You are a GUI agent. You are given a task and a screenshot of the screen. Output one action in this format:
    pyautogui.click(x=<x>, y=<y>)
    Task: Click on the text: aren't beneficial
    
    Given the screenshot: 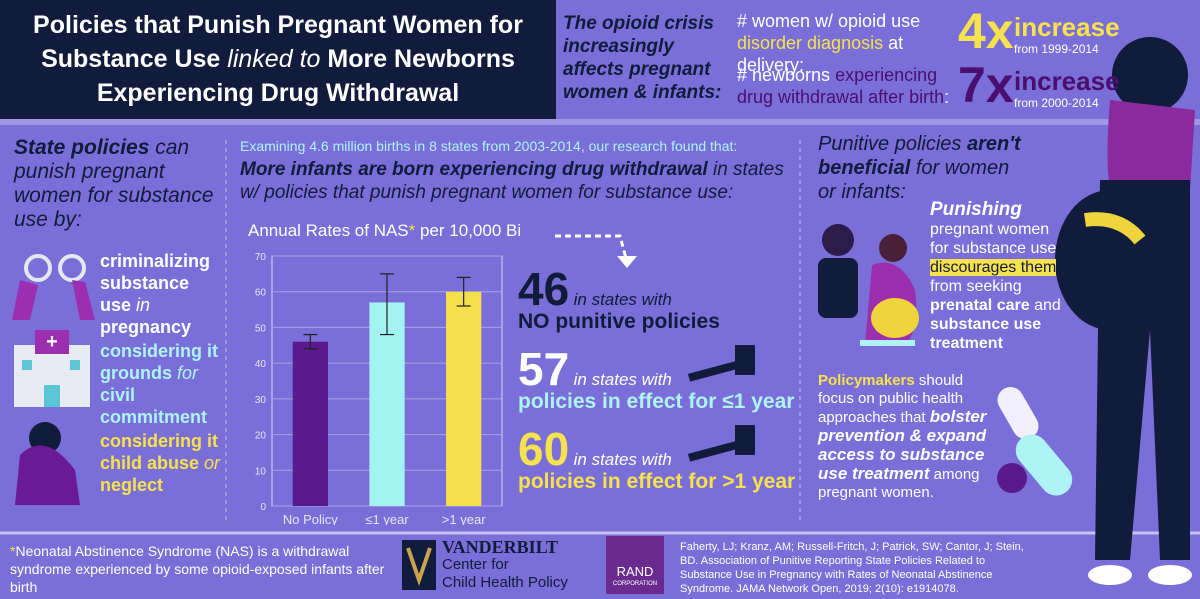 What is the action you would take?
    pyautogui.click(x=919, y=156)
    